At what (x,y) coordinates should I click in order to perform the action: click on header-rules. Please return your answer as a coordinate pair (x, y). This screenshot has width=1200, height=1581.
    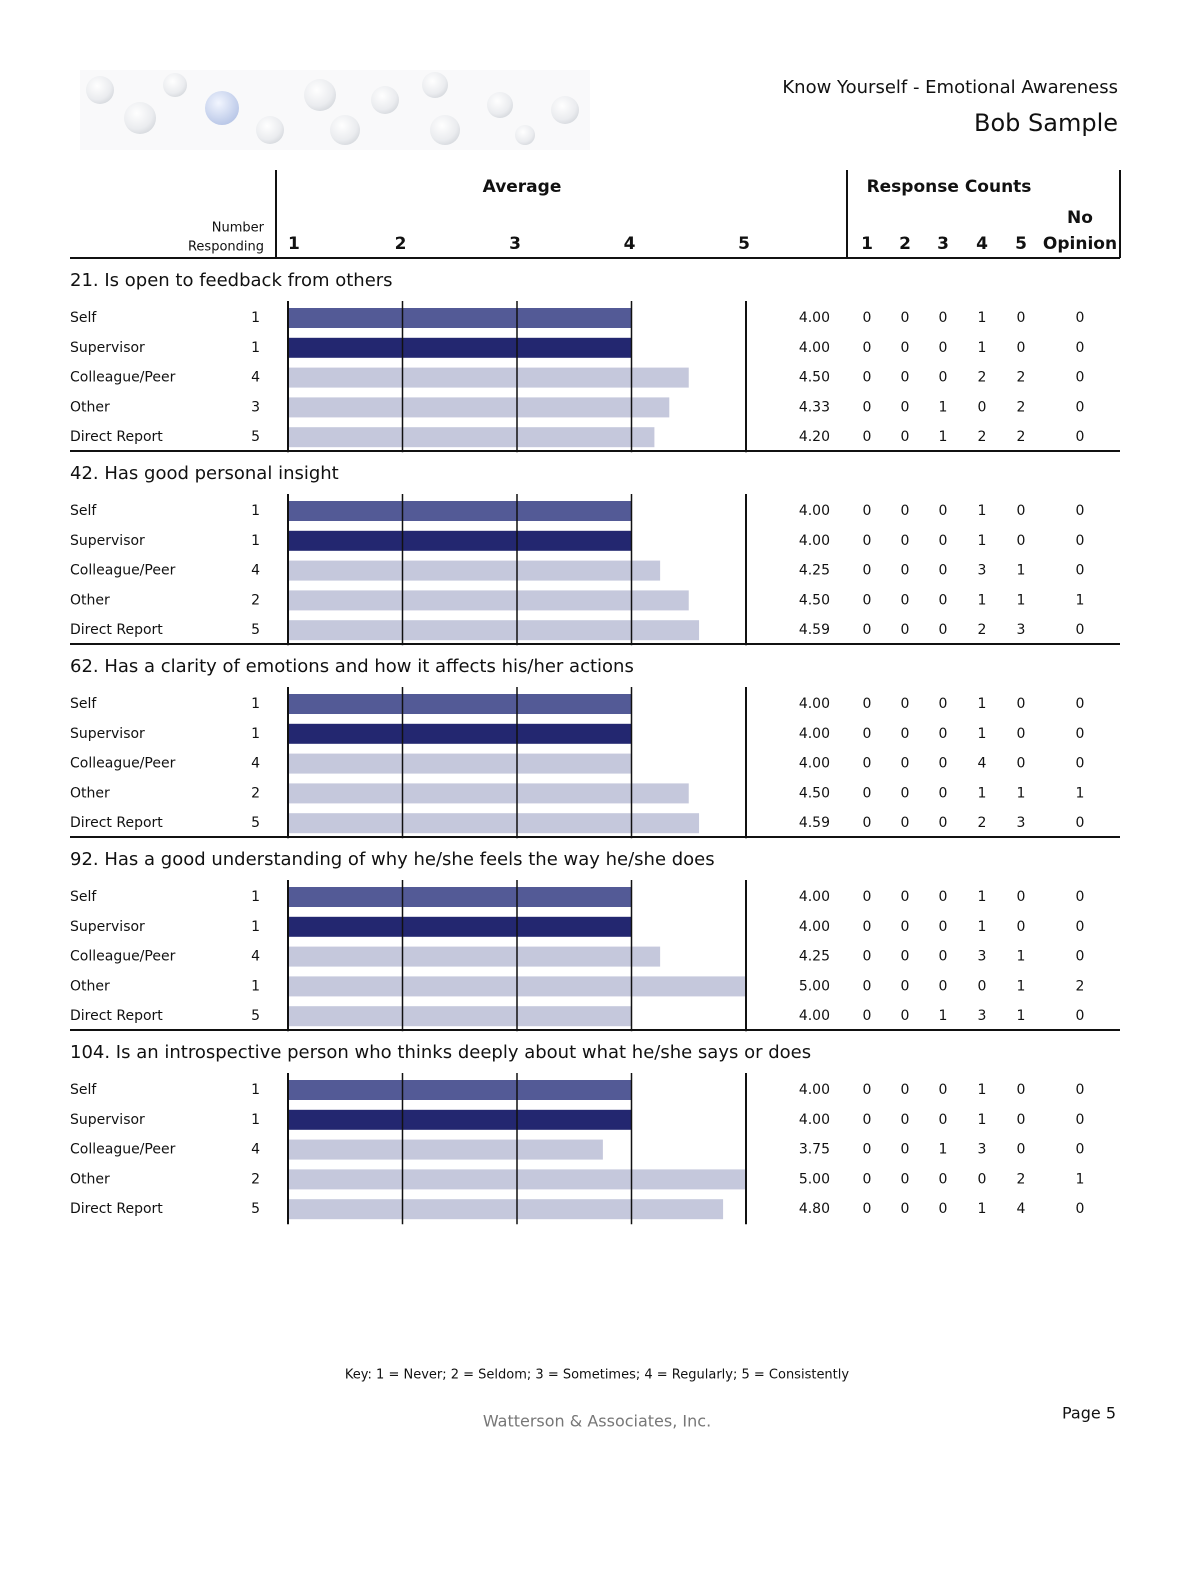
    Looking at the image, I should click on (595, 214).